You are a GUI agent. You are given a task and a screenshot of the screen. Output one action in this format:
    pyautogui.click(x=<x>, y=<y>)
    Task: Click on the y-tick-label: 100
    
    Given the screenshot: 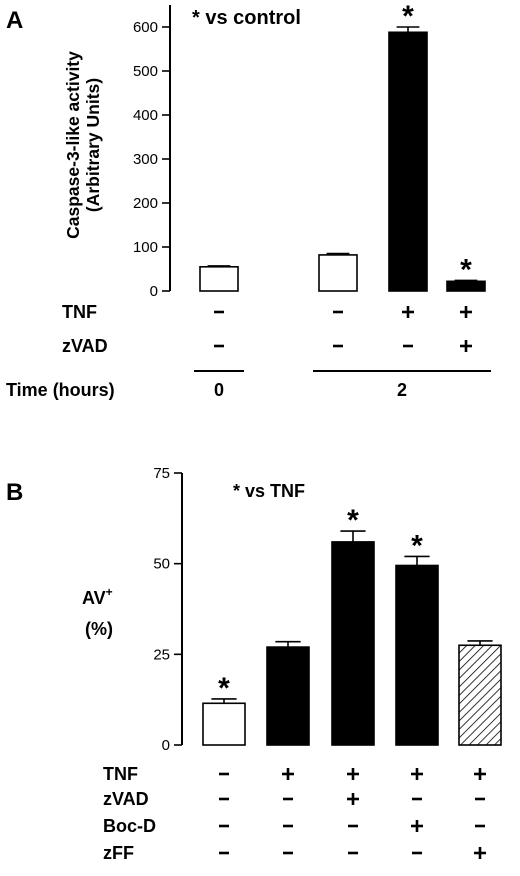 What is the action you would take?
    pyautogui.click(x=145, y=247)
    